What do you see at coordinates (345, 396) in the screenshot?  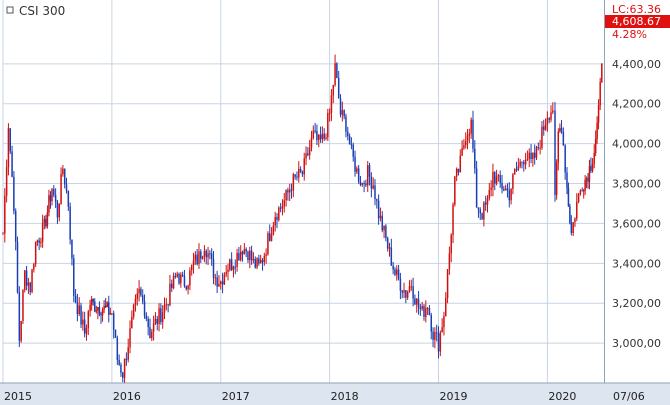 I see `x-tick-label: 2018` at bounding box center [345, 396].